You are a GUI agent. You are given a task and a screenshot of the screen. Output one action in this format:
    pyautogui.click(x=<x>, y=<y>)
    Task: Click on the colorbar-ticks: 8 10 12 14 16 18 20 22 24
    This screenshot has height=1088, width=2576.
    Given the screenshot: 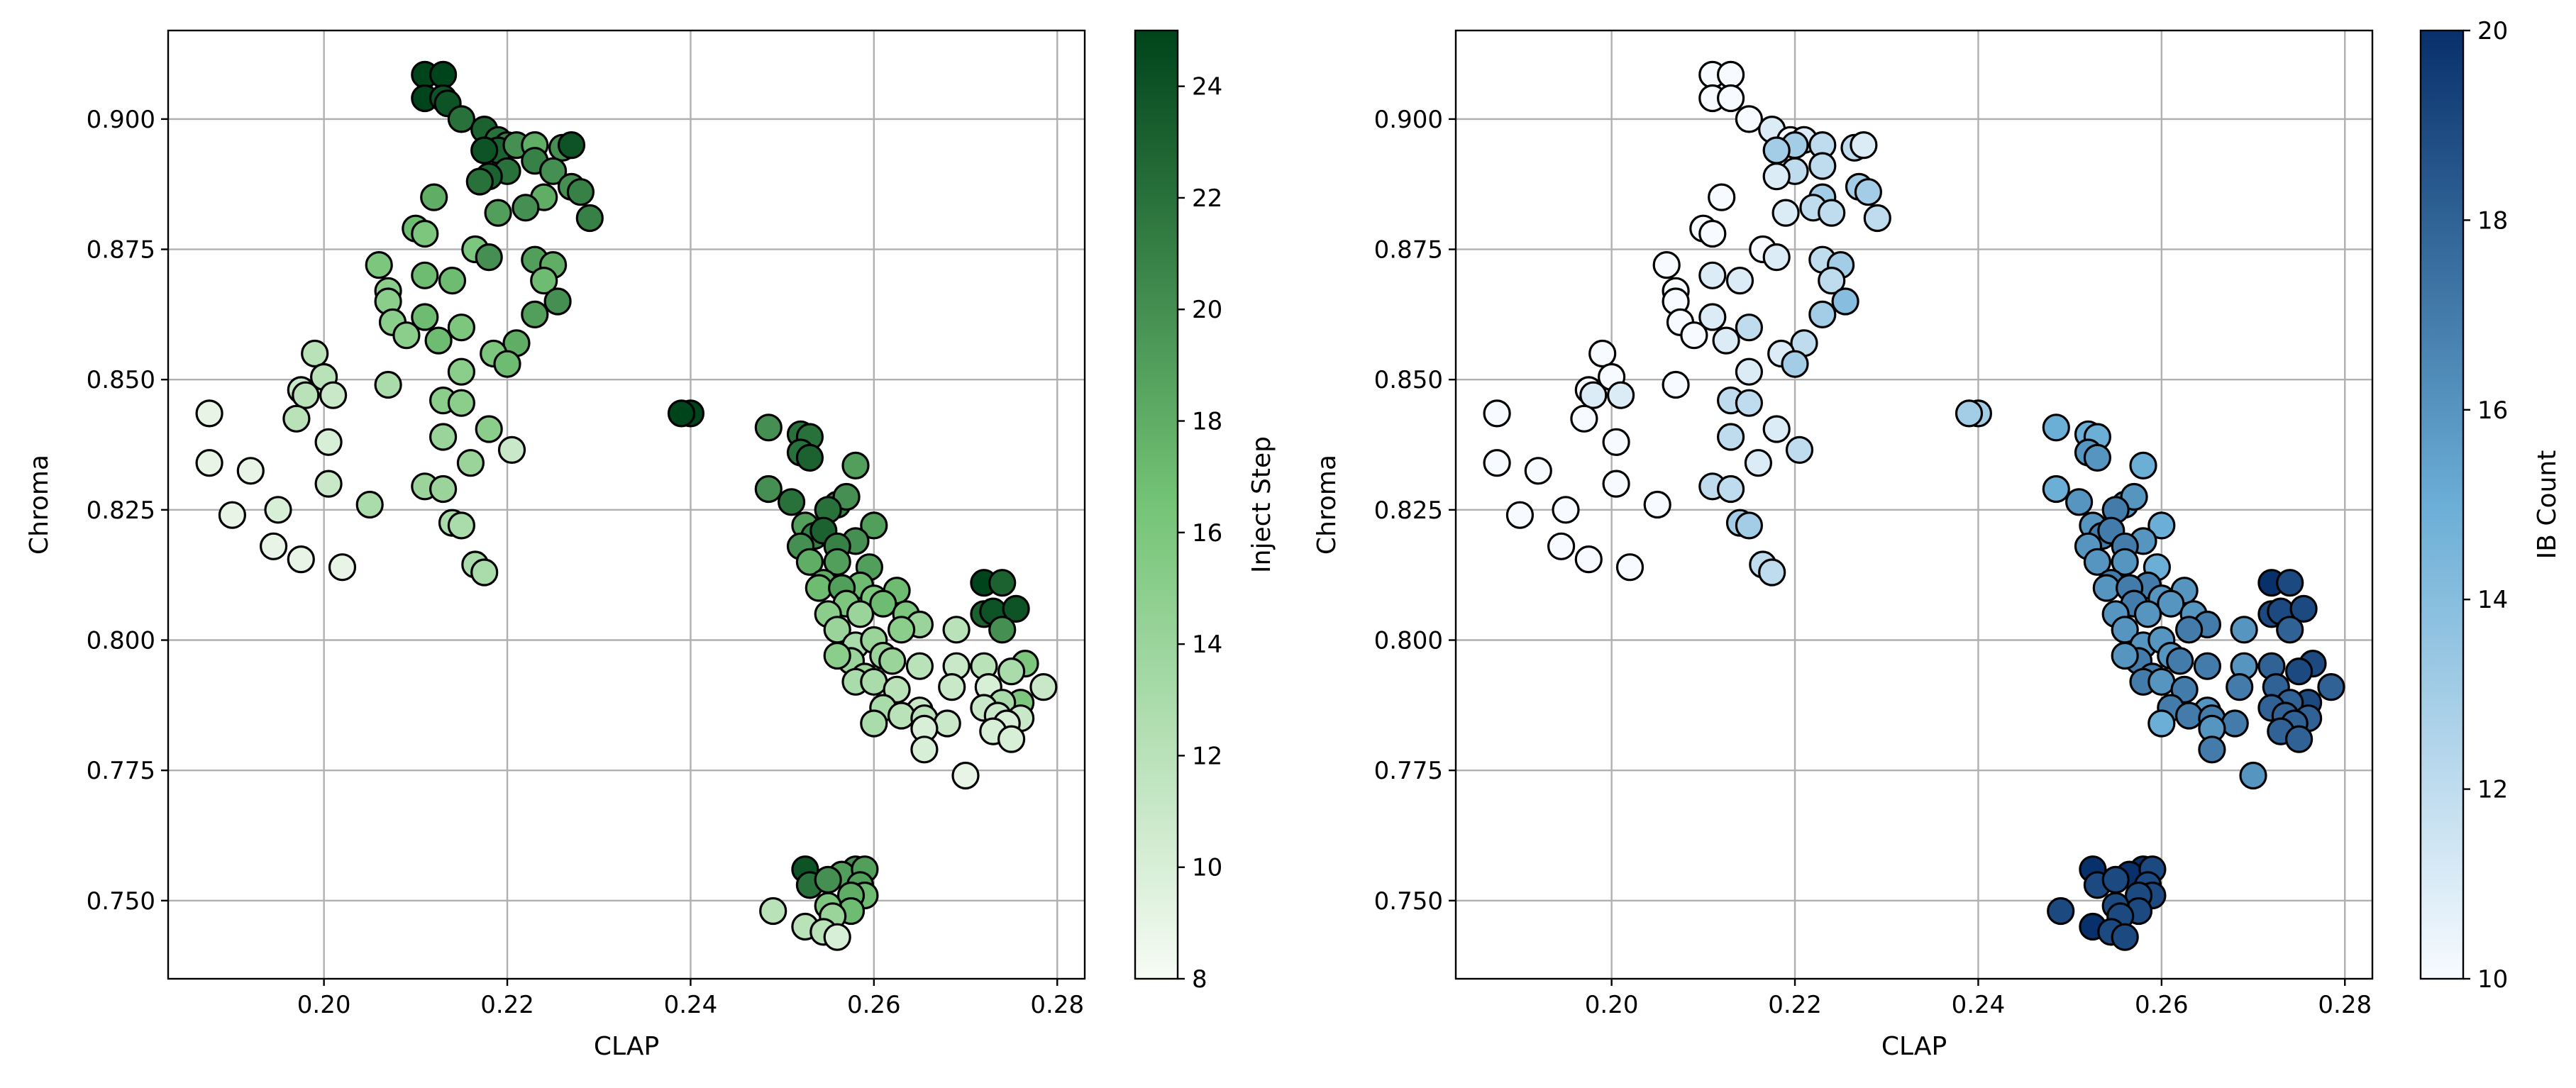 What is the action you would take?
    pyautogui.click(x=1200, y=533)
    